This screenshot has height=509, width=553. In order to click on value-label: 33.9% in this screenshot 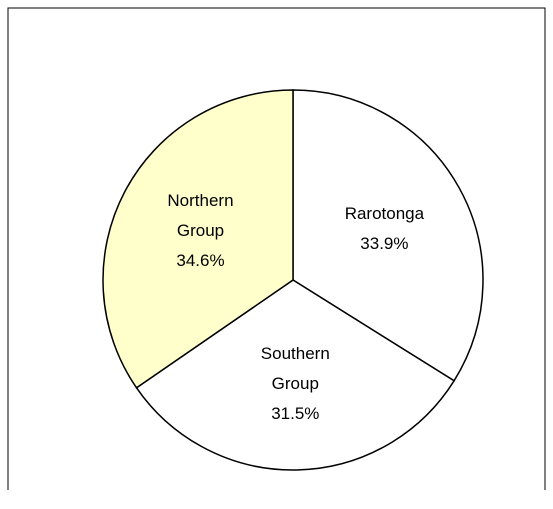, I will do `click(384, 244)`.